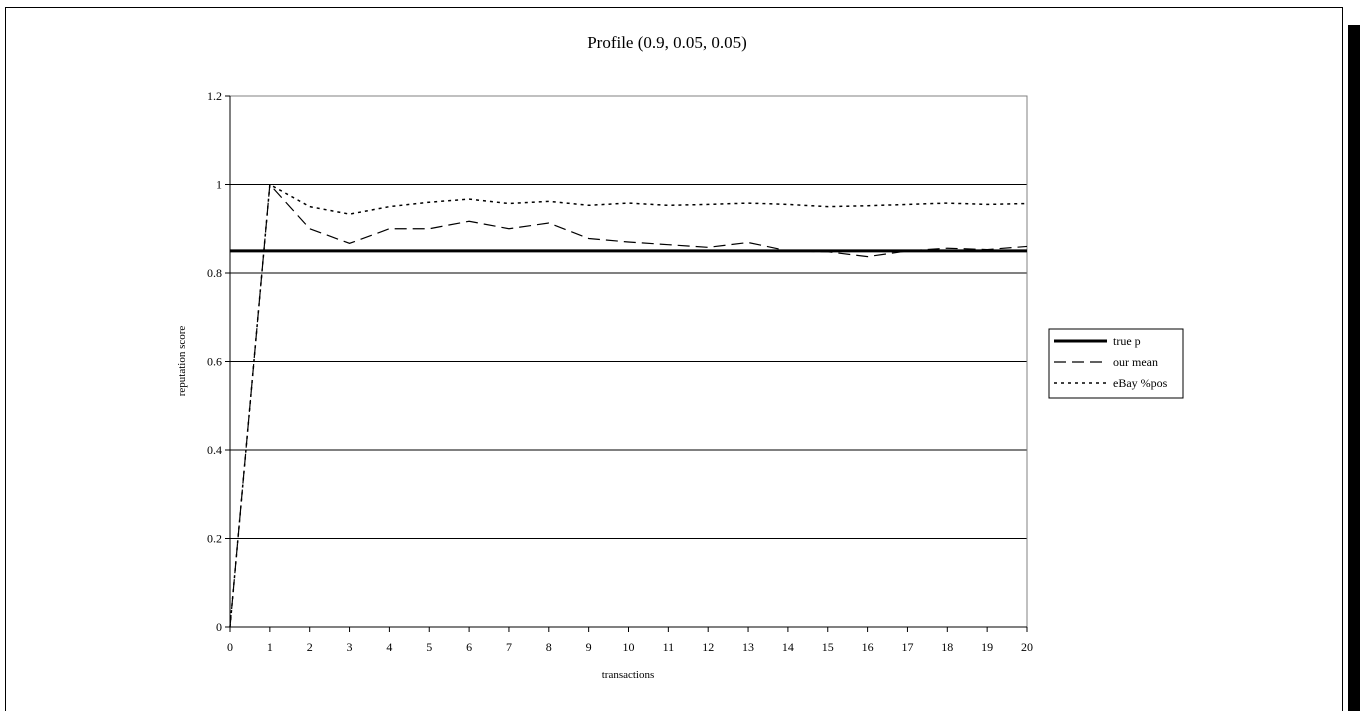 The height and width of the screenshot is (711, 1361). Describe the element at coordinates (549, 647) in the screenshot. I see `x-tick-label: 8` at that location.